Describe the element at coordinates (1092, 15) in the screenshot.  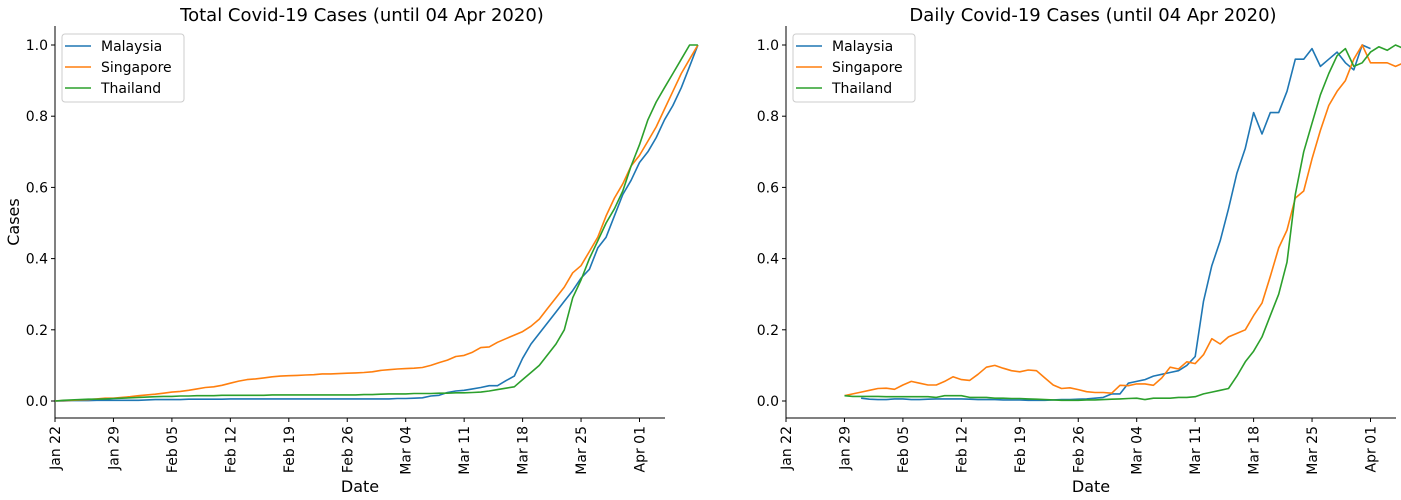
I see `chart-title: Daily Covid-19 Cases (until 04 Apr 2020)` at that location.